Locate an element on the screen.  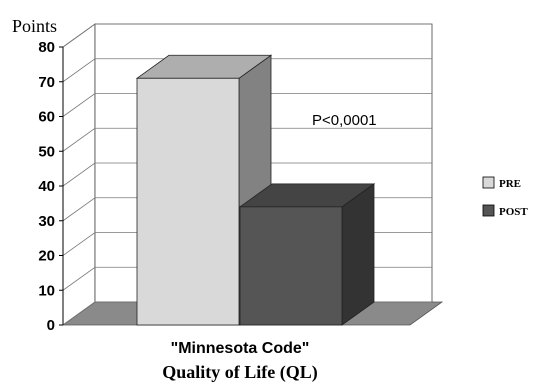
y-tick-label-60: 60 is located at coordinates (46, 117).